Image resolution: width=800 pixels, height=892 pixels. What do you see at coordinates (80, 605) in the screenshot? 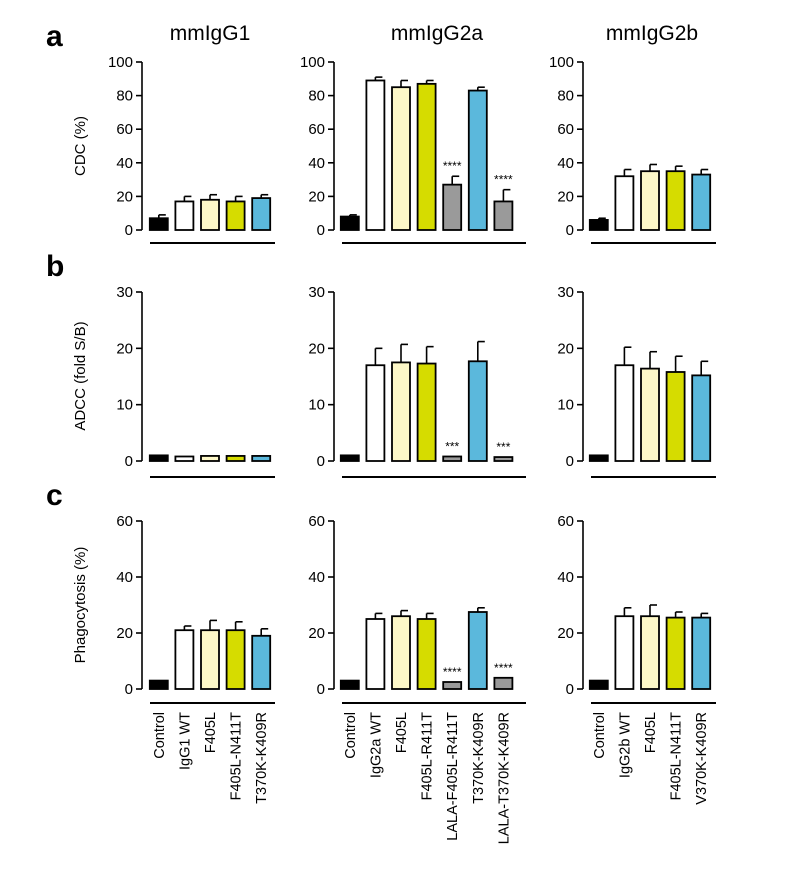
I see `y-axis-label: Phagocytosis (%)` at bounding box center [80, 605].